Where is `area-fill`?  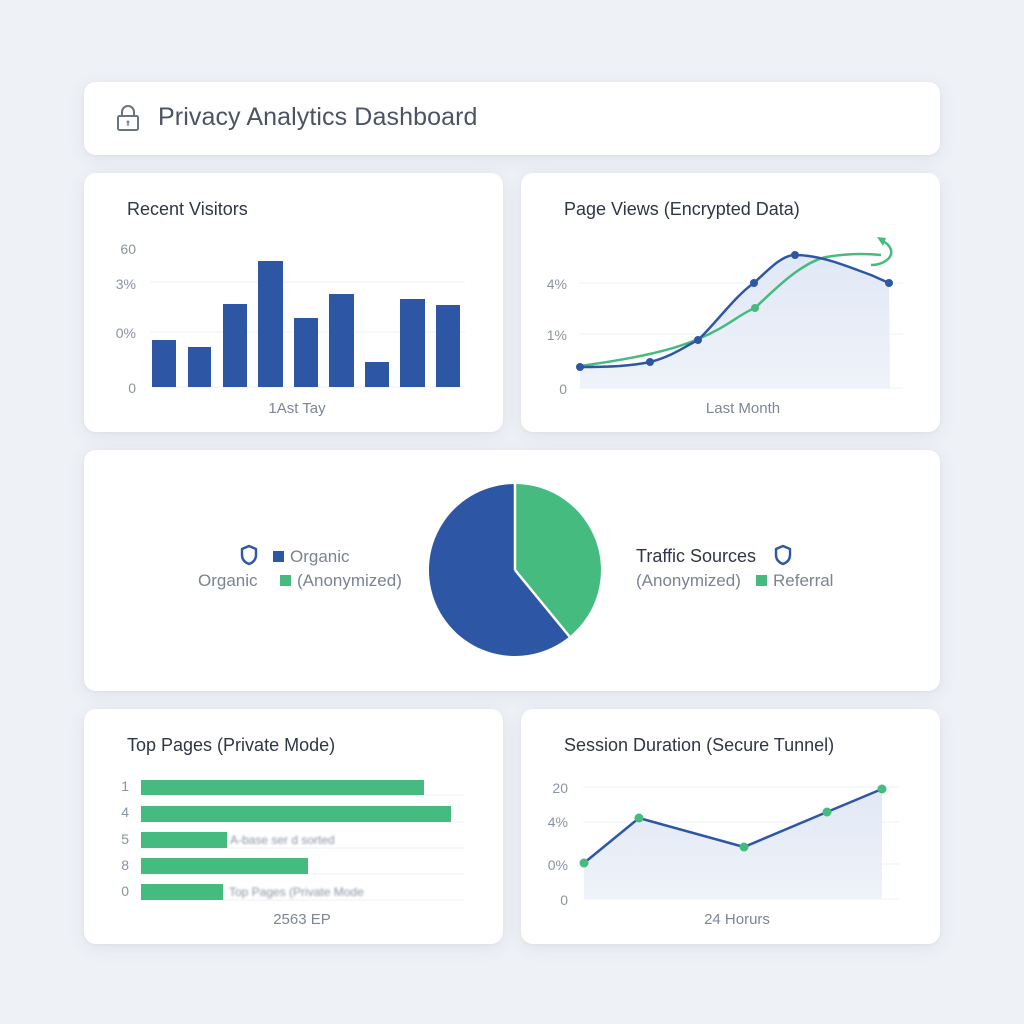 area-fill is located at coordinates (735, 321).